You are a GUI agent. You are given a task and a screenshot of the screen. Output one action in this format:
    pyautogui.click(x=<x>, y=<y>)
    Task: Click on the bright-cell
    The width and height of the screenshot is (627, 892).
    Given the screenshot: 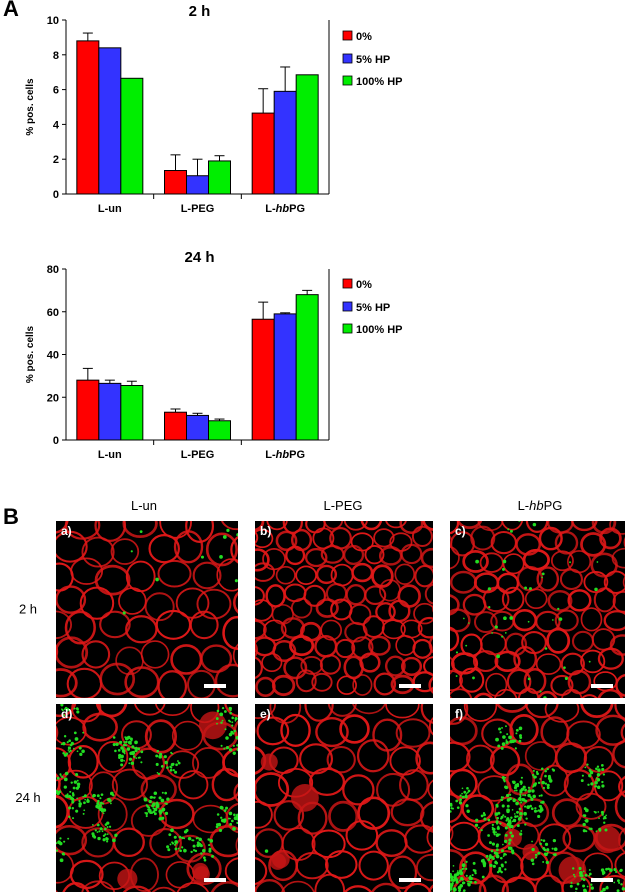 What is the action you would take?
    pyautogui.click(x=607, y=839)
    